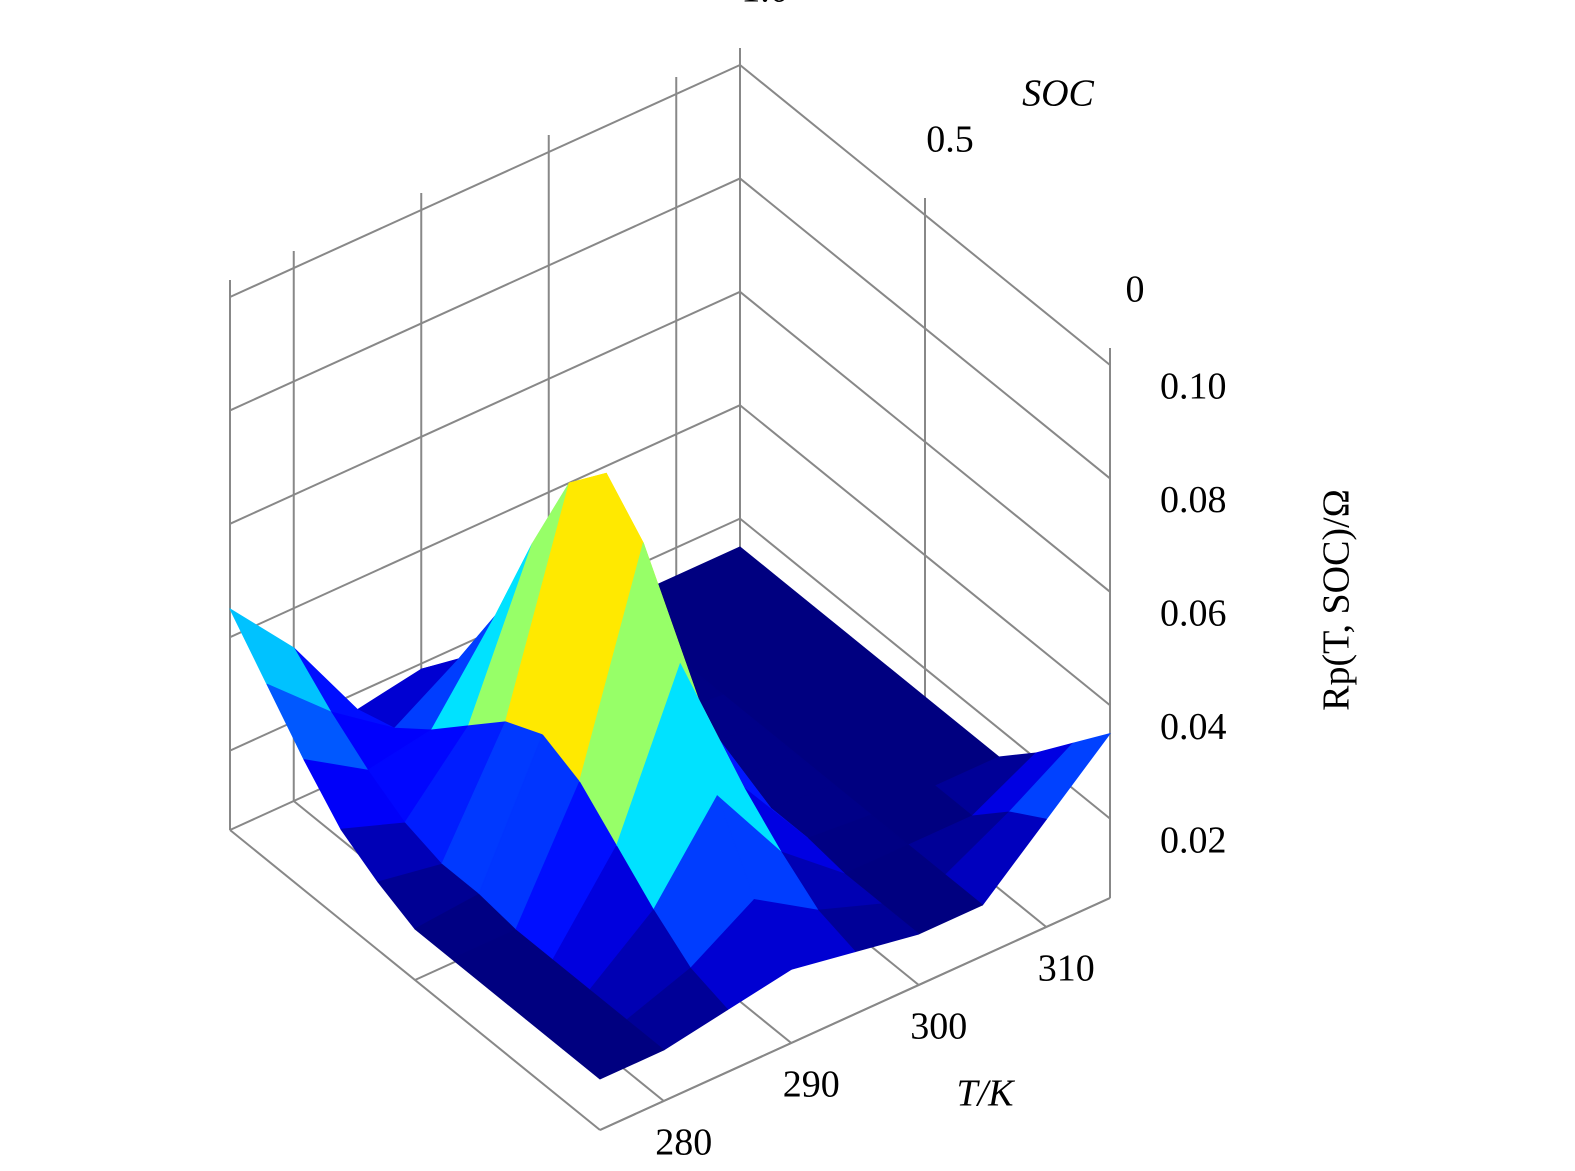 The height and width of the screenshot is (1171, 1575). What do you see at coordinates (1337, 600) in the screenshot?
I see `z-axis-label: Rp(T, SOC)/Ω` at bounding box center [1337, 600].